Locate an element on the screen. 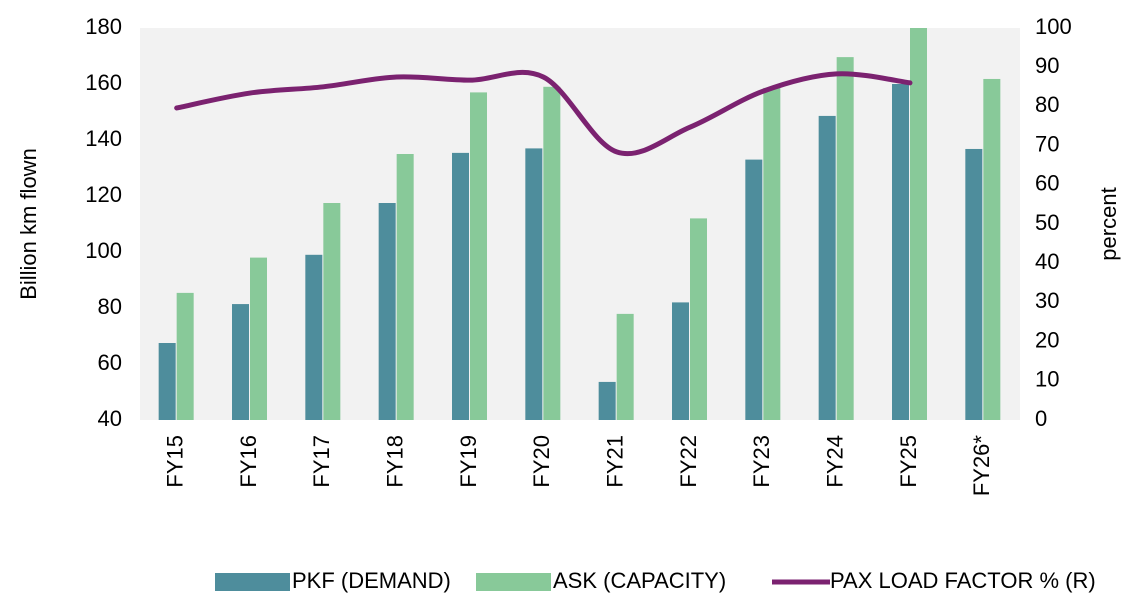 The height and width of the screenshot is (605, 1135). x-tick-label: FY24 is located at coordinates (834, 461).